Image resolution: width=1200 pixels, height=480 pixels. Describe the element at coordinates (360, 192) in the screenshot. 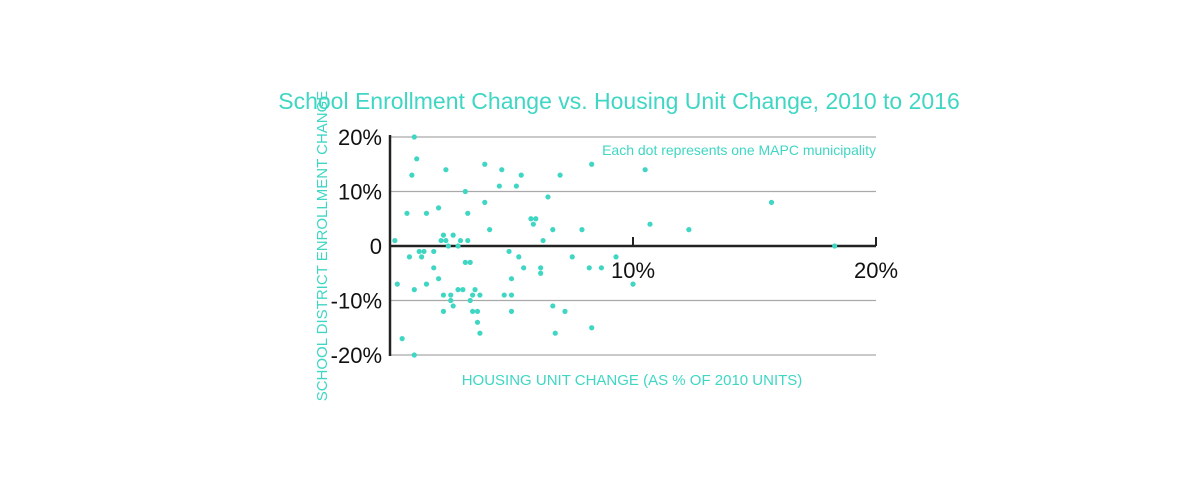

I see `y-tick-label: 10%` at that location.